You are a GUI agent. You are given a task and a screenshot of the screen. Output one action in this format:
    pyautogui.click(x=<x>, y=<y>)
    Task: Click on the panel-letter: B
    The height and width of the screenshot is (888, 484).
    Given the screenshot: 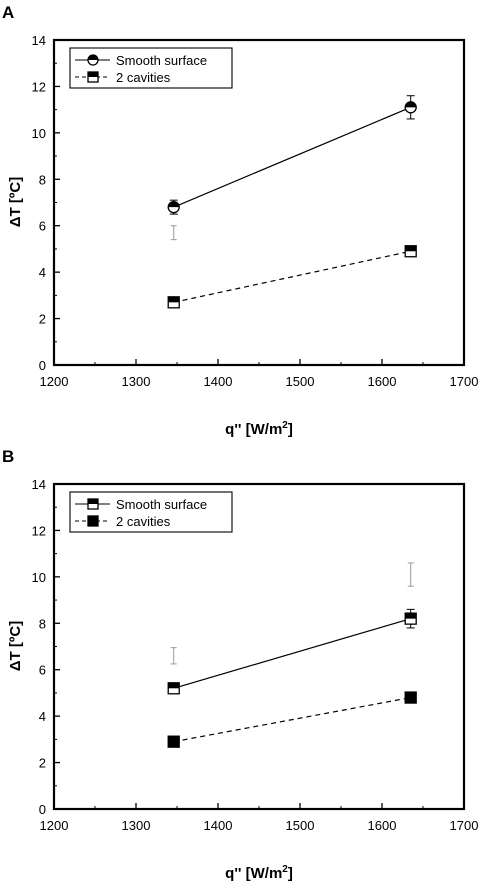 What is the action you would take?
    pyautogui.click(x=8, y=456)
    